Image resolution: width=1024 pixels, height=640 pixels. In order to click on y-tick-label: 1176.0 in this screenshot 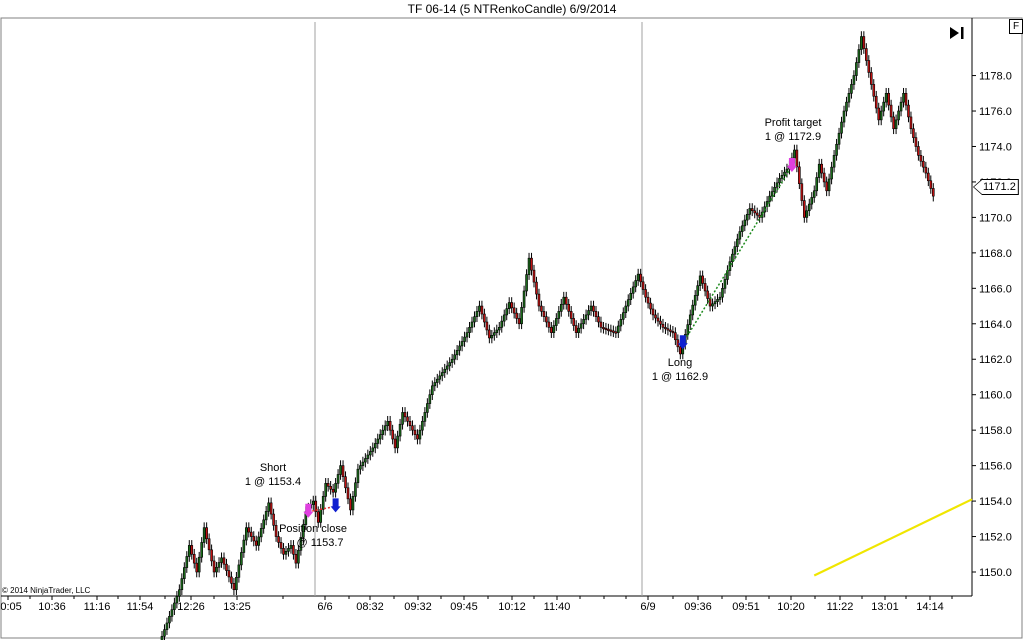, I will do `click(995, 112)`.